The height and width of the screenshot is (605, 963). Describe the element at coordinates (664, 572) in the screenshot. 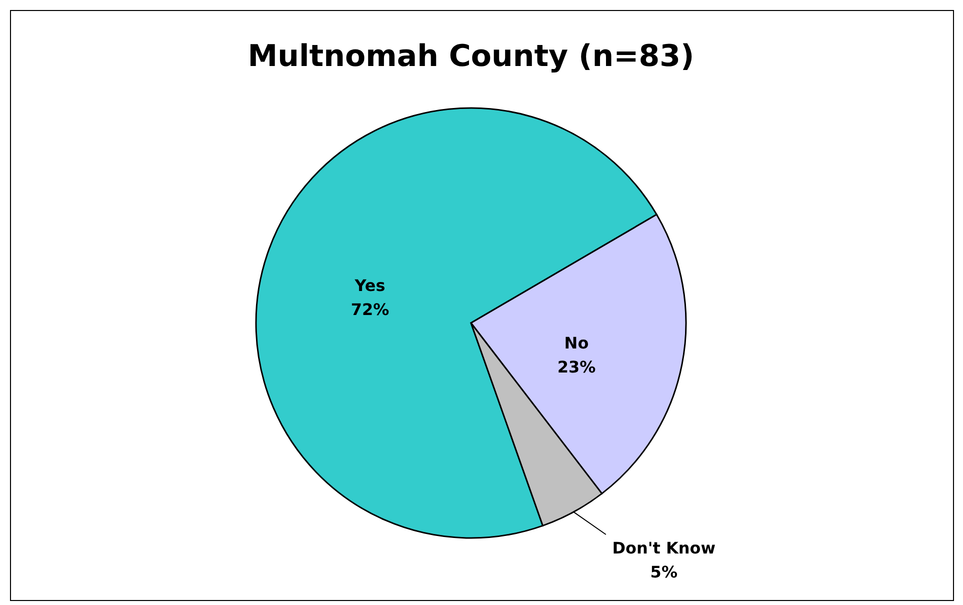

I see `data-label: 5%` at that location.